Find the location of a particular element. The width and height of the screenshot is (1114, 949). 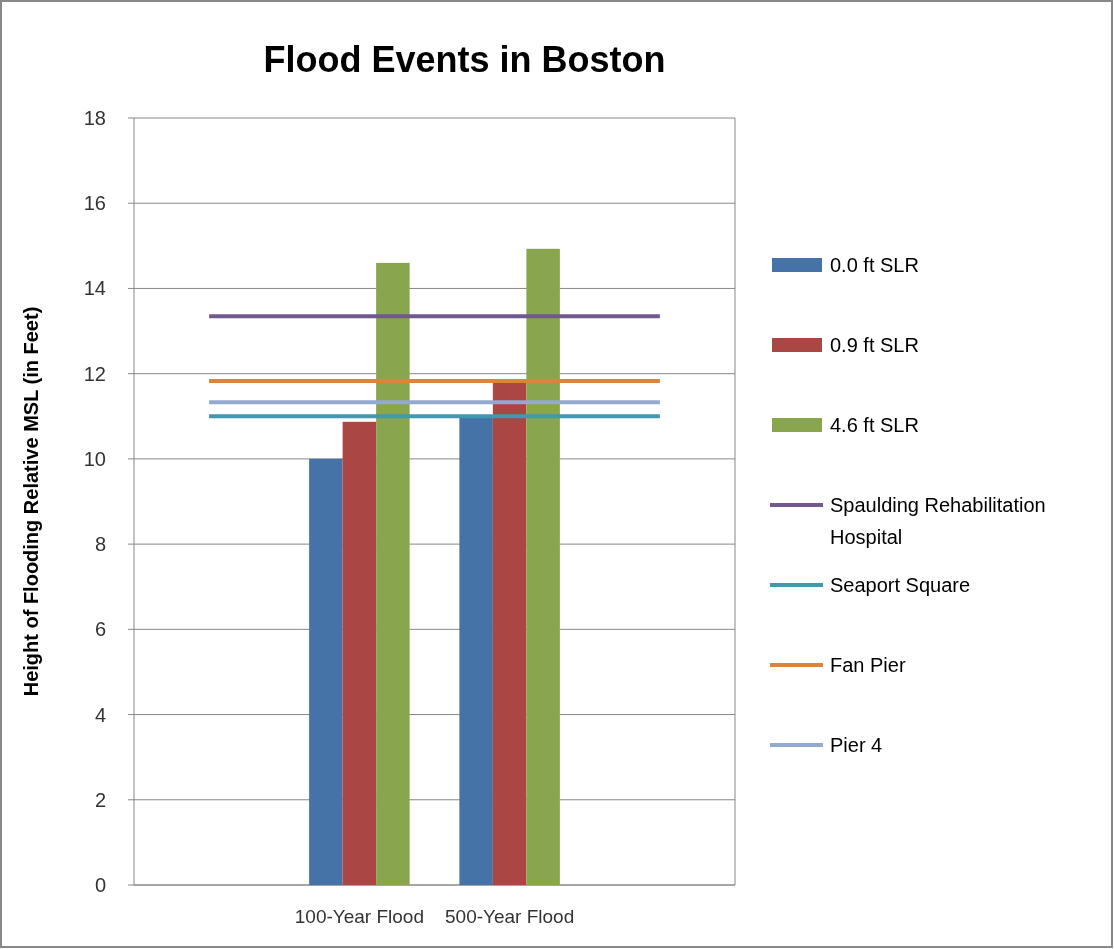

y-tick-label: 6 is located at coordinates (100, 629).